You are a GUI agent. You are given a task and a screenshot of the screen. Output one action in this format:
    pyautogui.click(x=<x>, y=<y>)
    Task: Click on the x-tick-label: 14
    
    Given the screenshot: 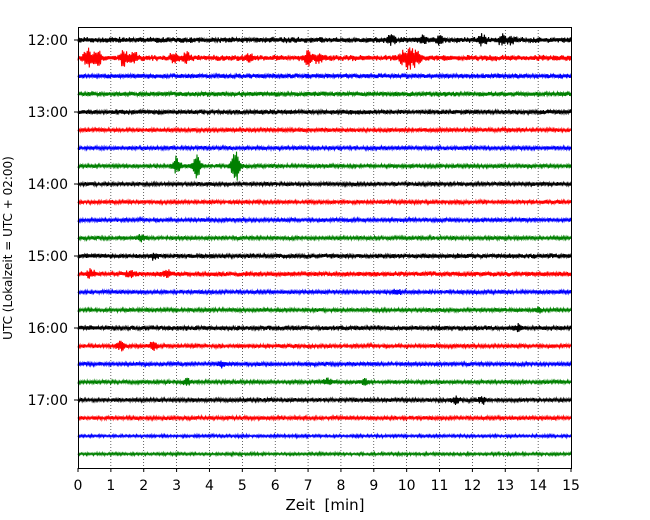 What is the action you would take?
    pyautogui.click(x=538, y=486)
    